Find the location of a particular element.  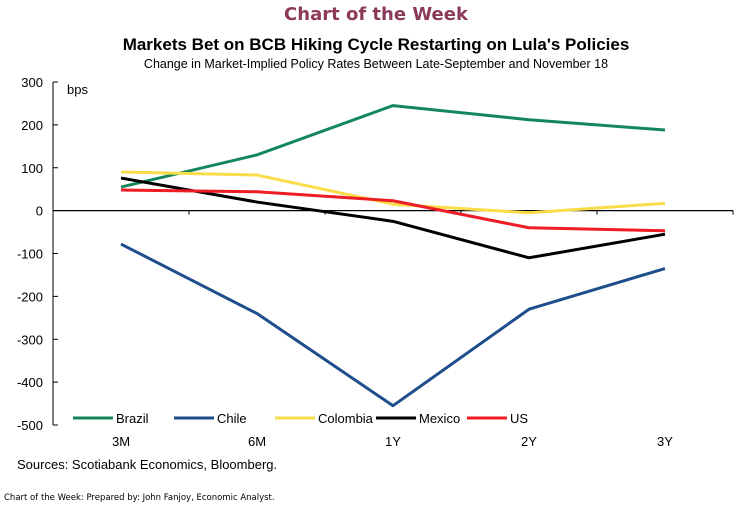

legend-label: Colombia is located at coordinates (346, 418).